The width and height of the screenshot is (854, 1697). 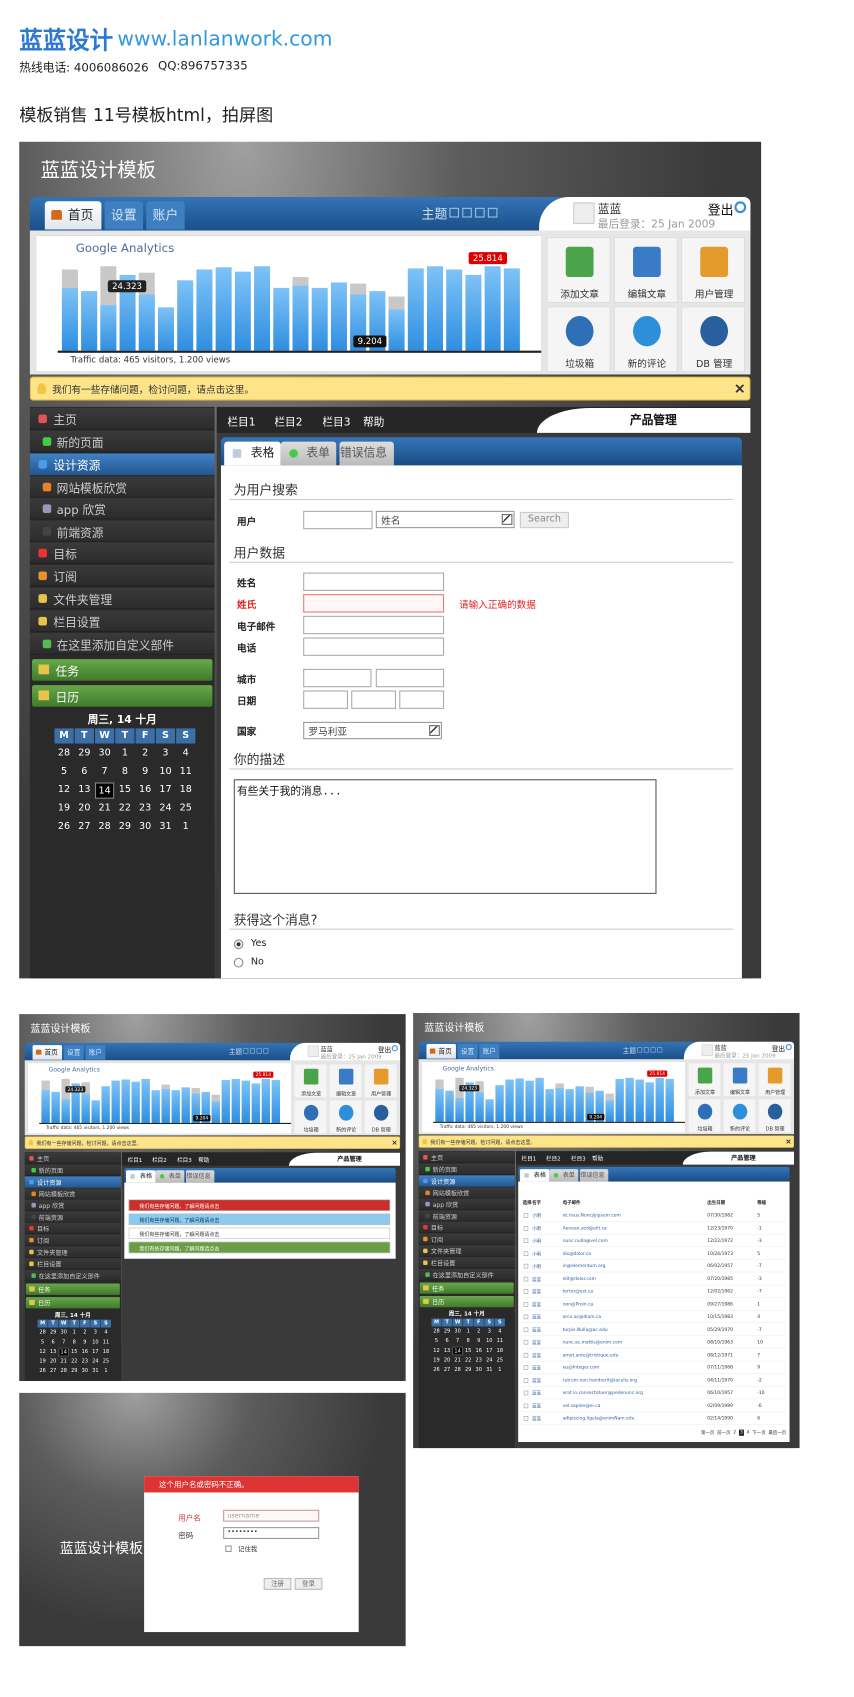 What do you see at coordinates (165, 808) in the screenshot?
I see `calendar-day: 24` at bounding box center [165, 808].